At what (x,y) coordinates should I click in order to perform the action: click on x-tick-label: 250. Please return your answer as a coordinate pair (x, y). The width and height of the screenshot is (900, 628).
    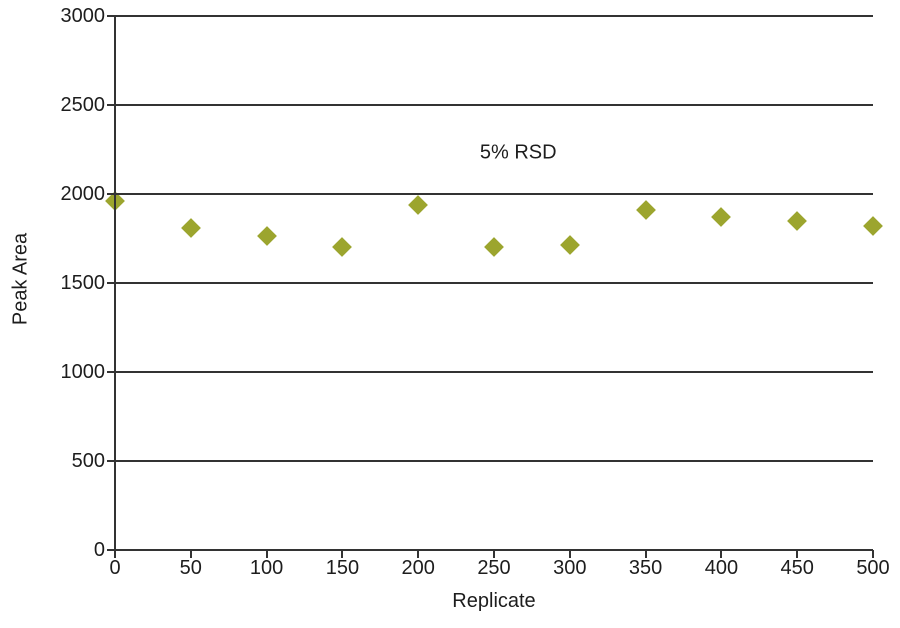
    Looking at the image, I should click on (494, 568).